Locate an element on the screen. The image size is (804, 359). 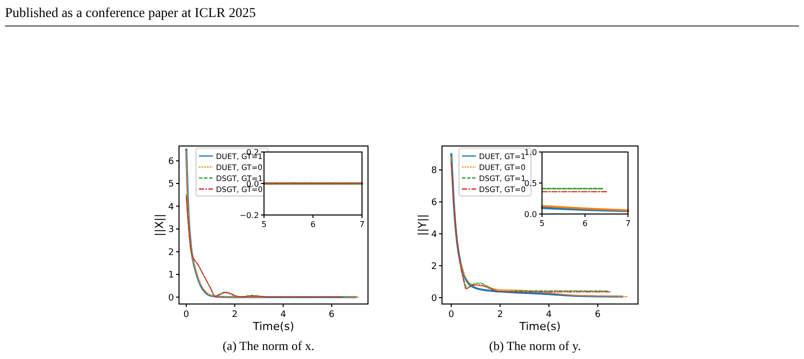
text: Published as a conference paper at ICLR 2025 is located at coordinates (130, 12).